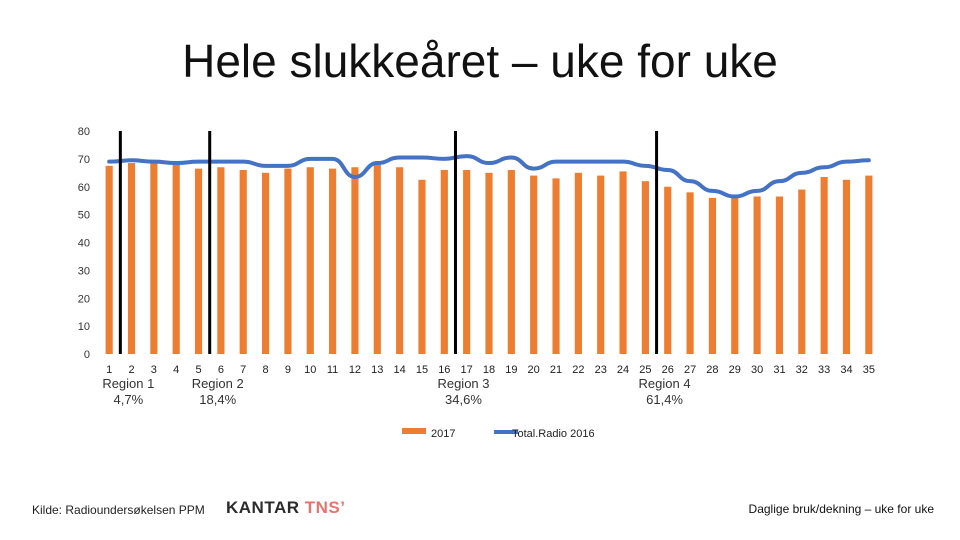  Describe the element at coordinates (480, 61) in the screenshot. I see `page-title: Hele slukkeåret – uke for uke` at that location.